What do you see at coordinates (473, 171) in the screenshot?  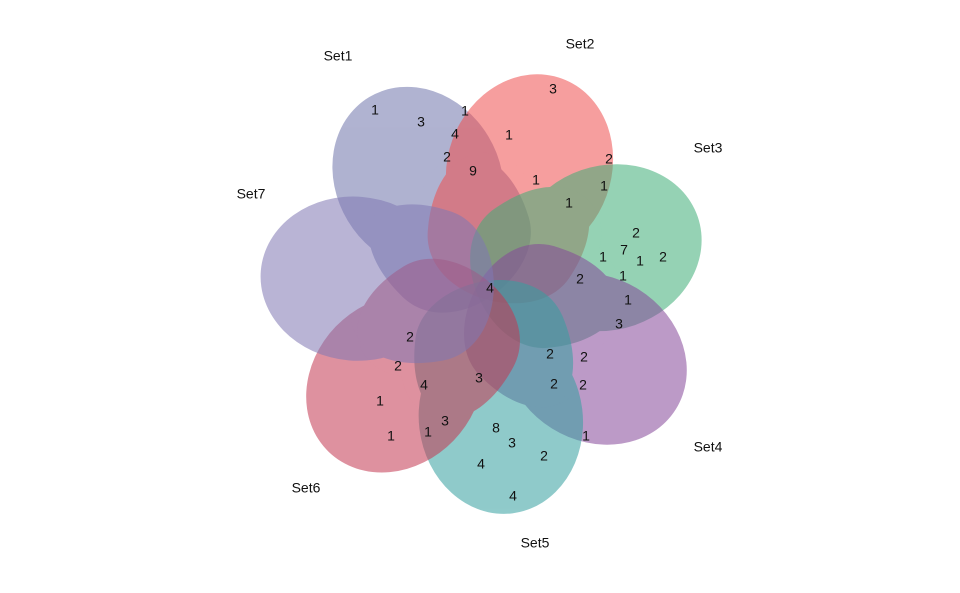 I see `region-count: 9` at bounding box center [473, 171].